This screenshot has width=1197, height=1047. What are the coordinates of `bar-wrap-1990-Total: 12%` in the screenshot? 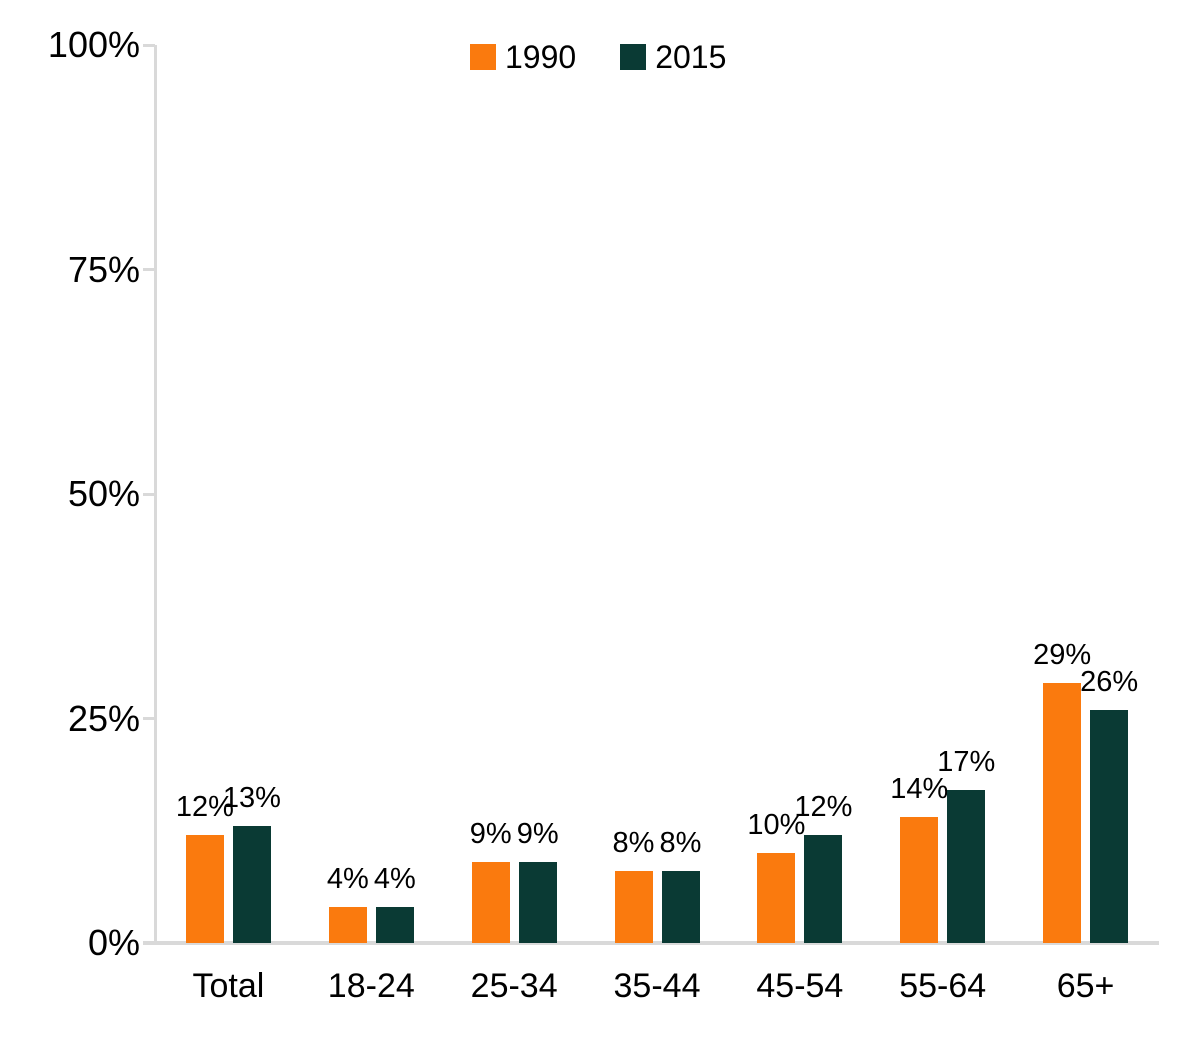 It's located at (205, 868).